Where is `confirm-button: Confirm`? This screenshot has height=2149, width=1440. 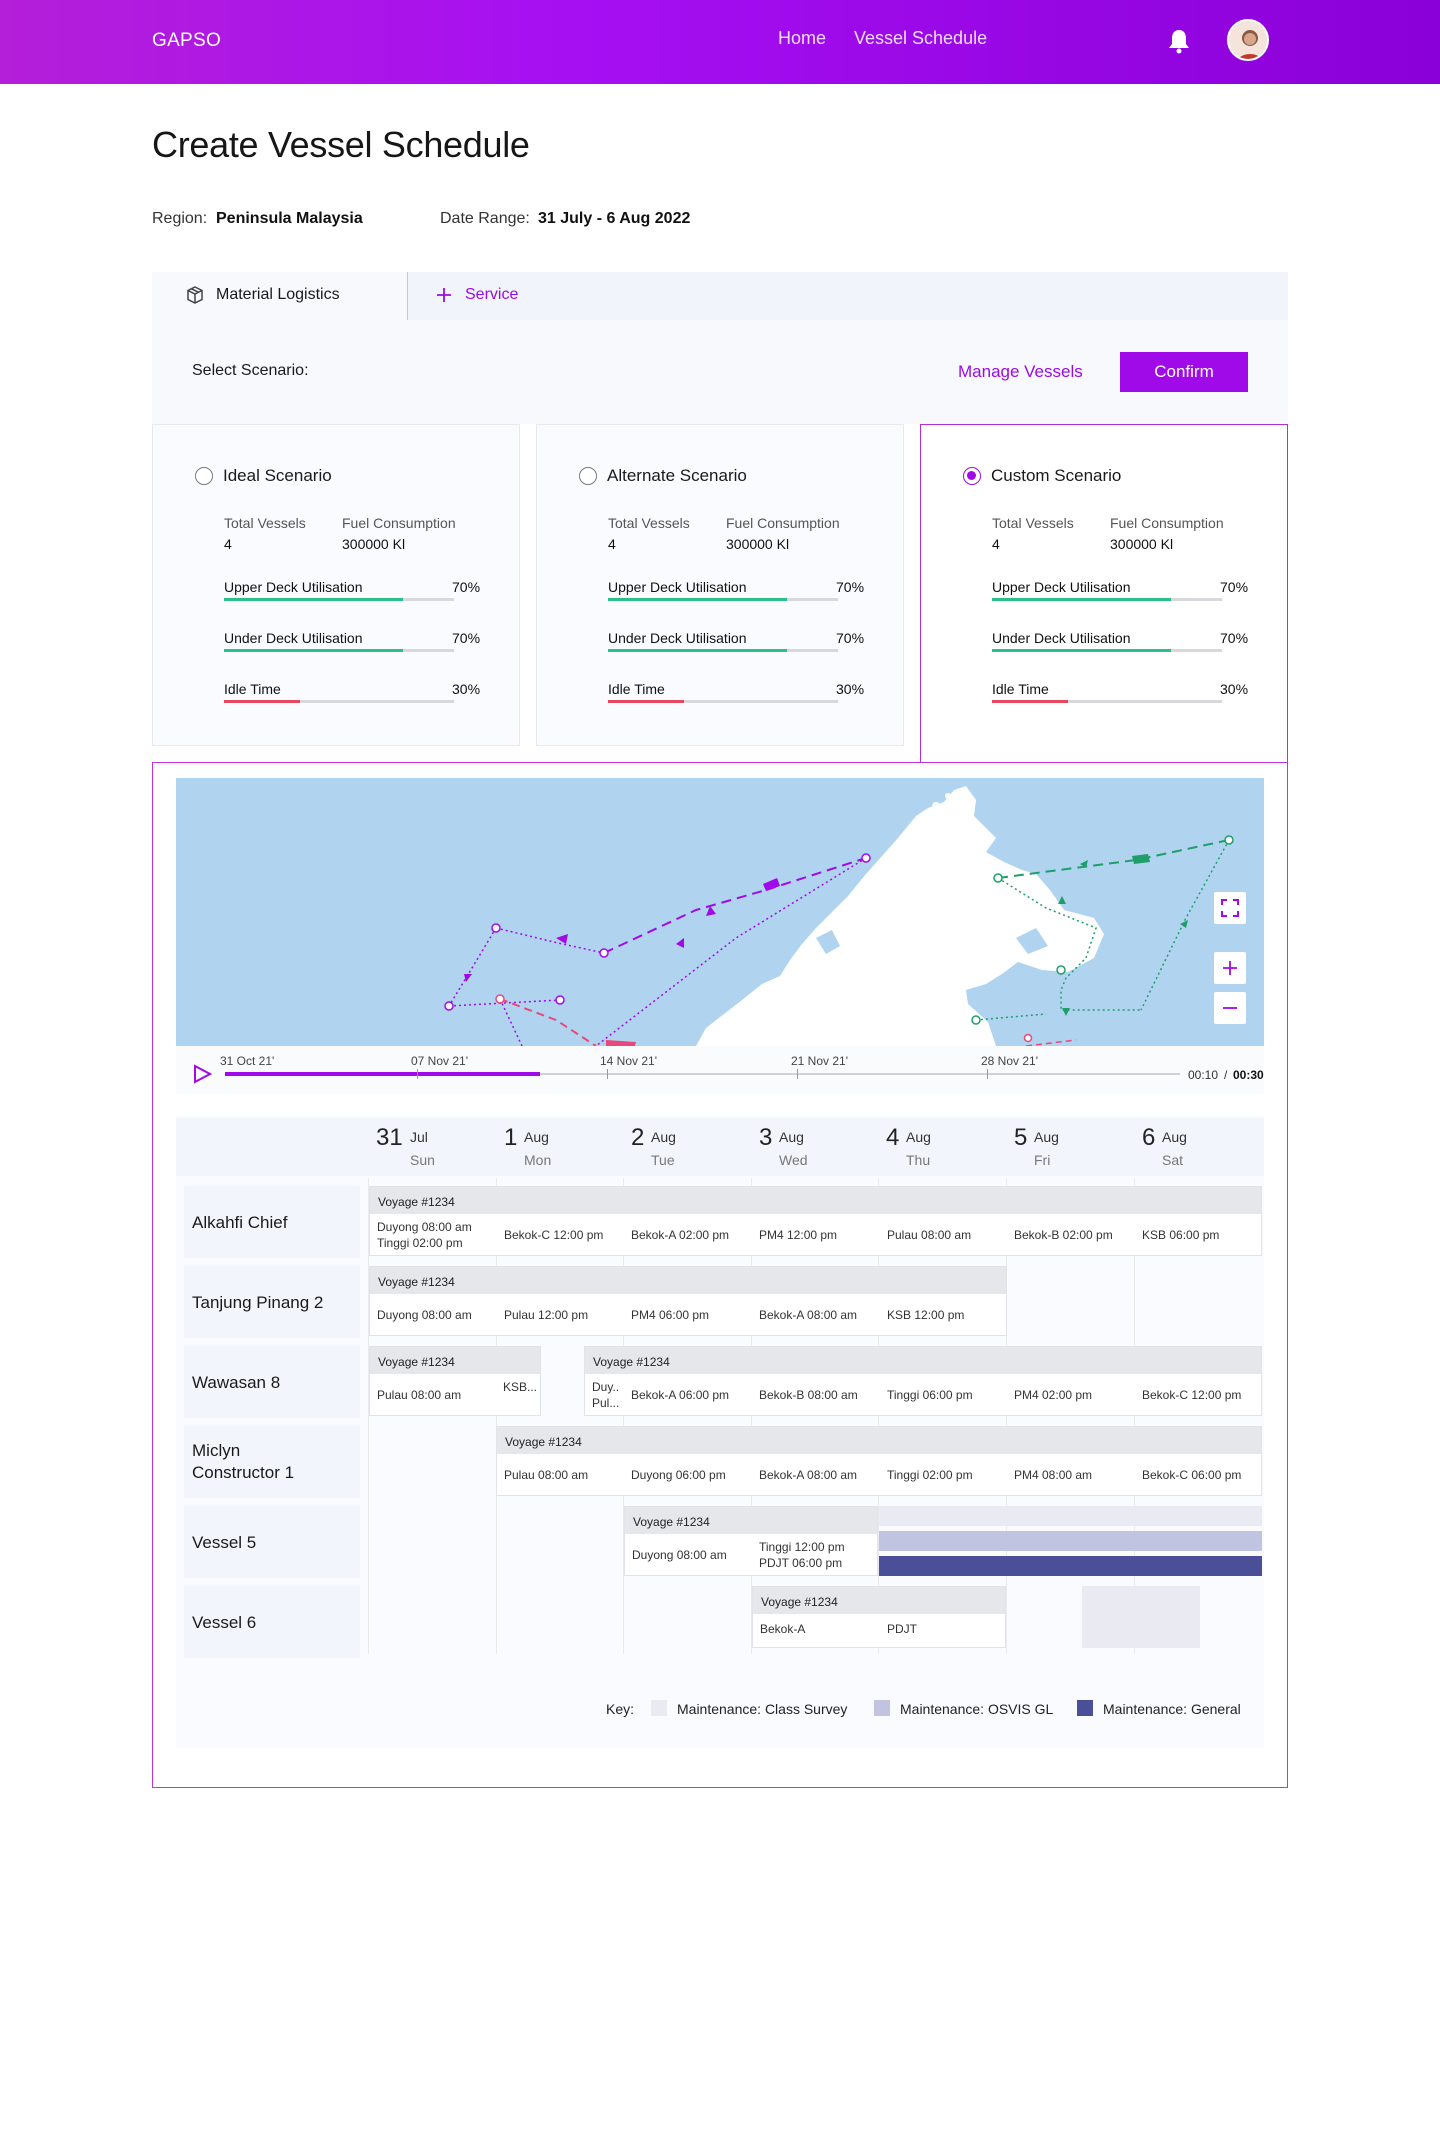 confirm-button: Confirm is located at coordinates (1184, 372).